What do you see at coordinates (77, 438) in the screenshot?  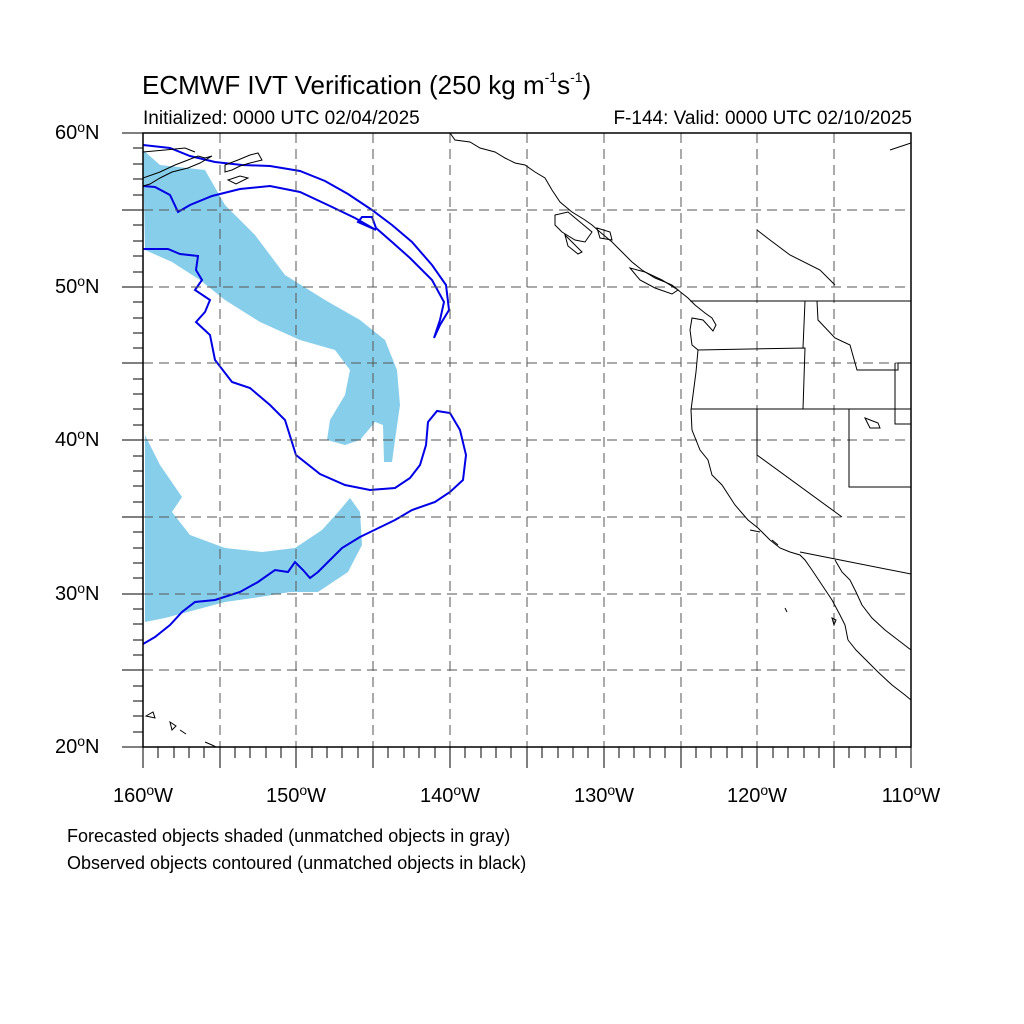 I see `lat-label-40n: 40oN` at bounding box center [77, 438].